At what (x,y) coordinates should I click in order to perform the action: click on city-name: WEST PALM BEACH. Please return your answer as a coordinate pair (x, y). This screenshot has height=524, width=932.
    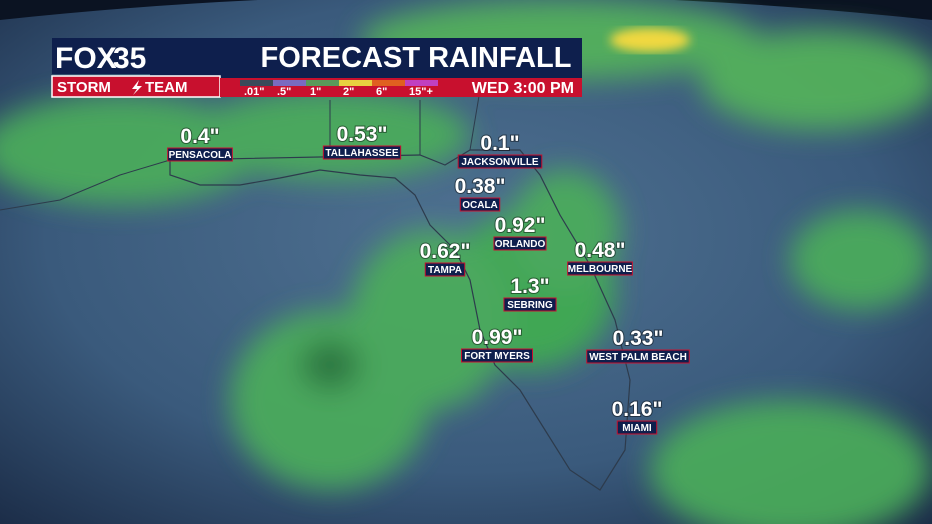
    Looking at the image, I should click on (638, 357).